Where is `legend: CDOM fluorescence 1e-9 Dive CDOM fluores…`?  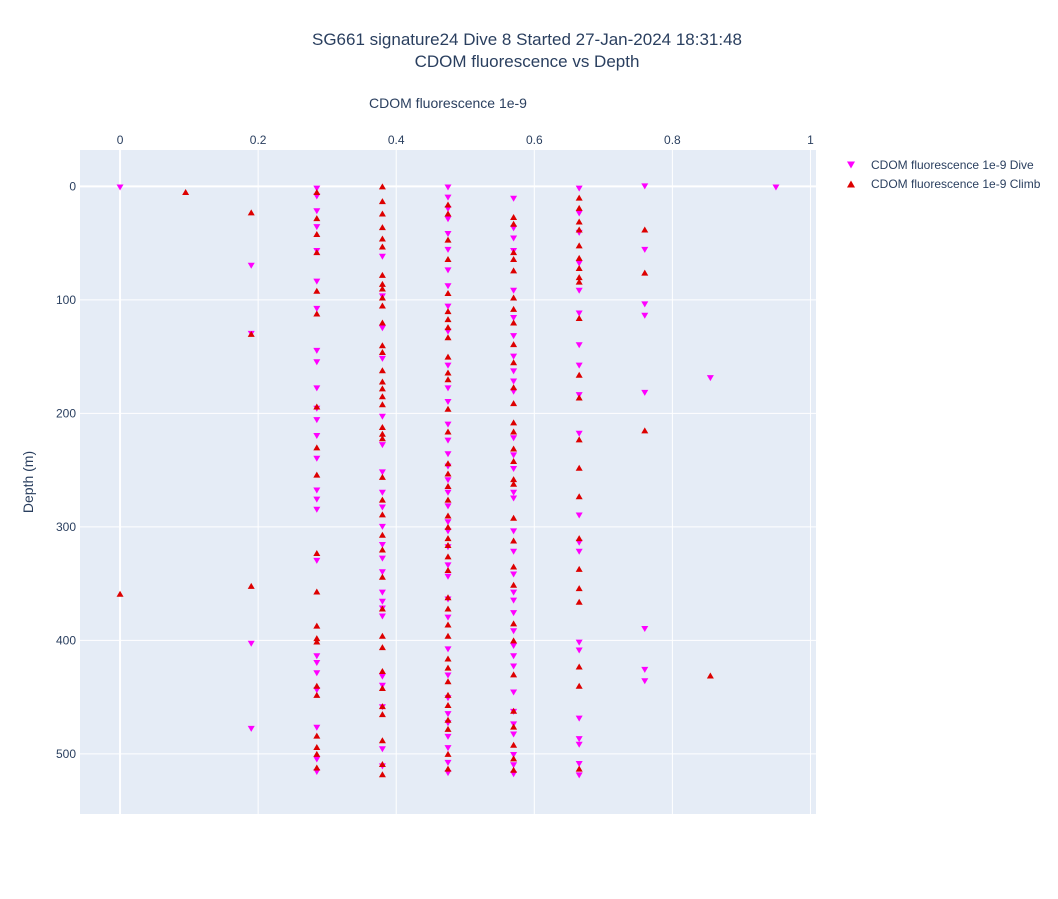
legend: CDOM fluorescence 1e-9 Dive CDOM fluores… is located at coordinates (944, 174).